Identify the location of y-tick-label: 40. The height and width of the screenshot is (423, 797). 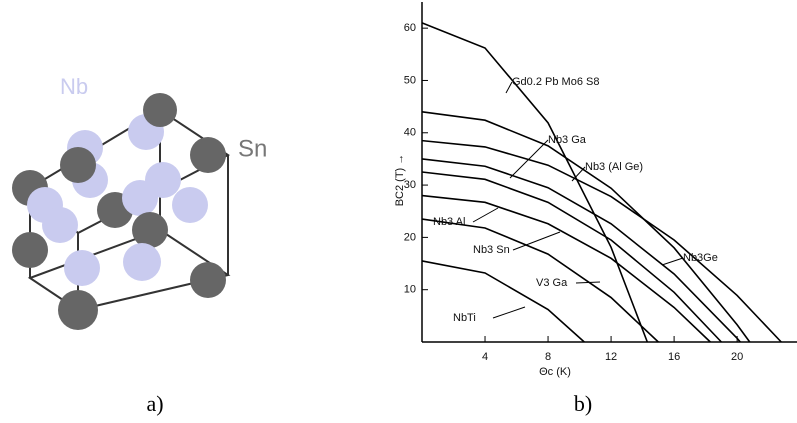
(410, 133).